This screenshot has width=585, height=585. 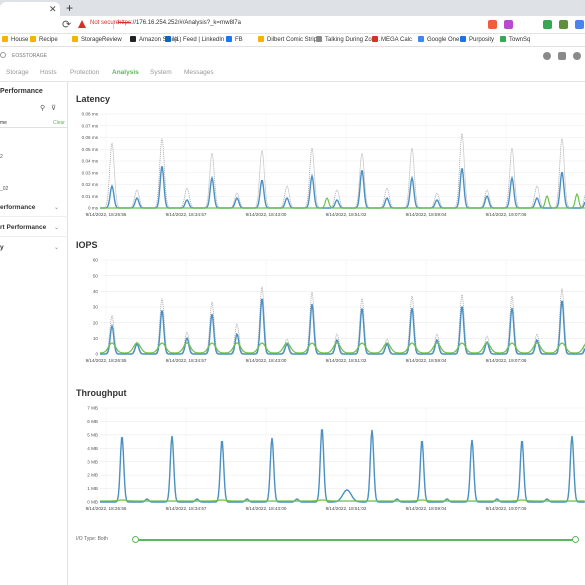 What do you see at coordinates (18, 207) in the screenshot?
I see `sidebar-section: erformance` at bounding box center [18, 207].